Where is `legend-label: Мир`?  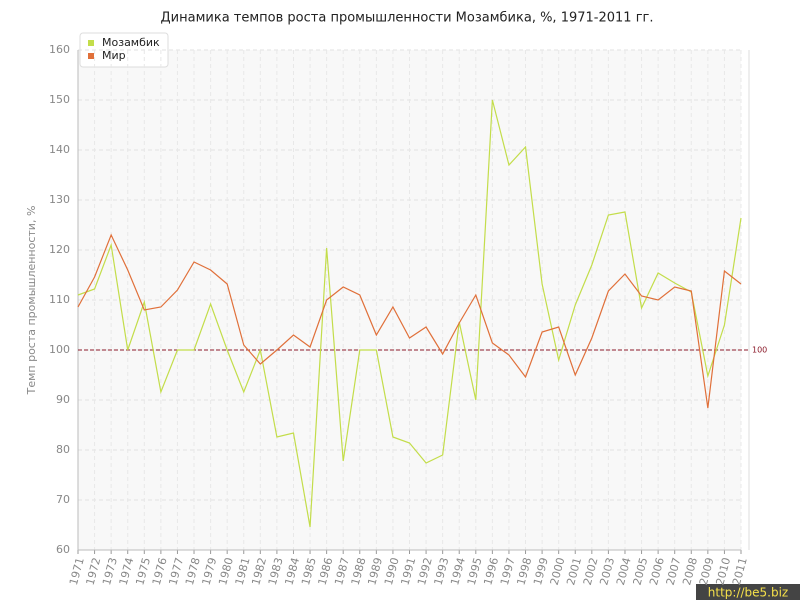
legend-label: Мир is located at coordinates (114, 55).